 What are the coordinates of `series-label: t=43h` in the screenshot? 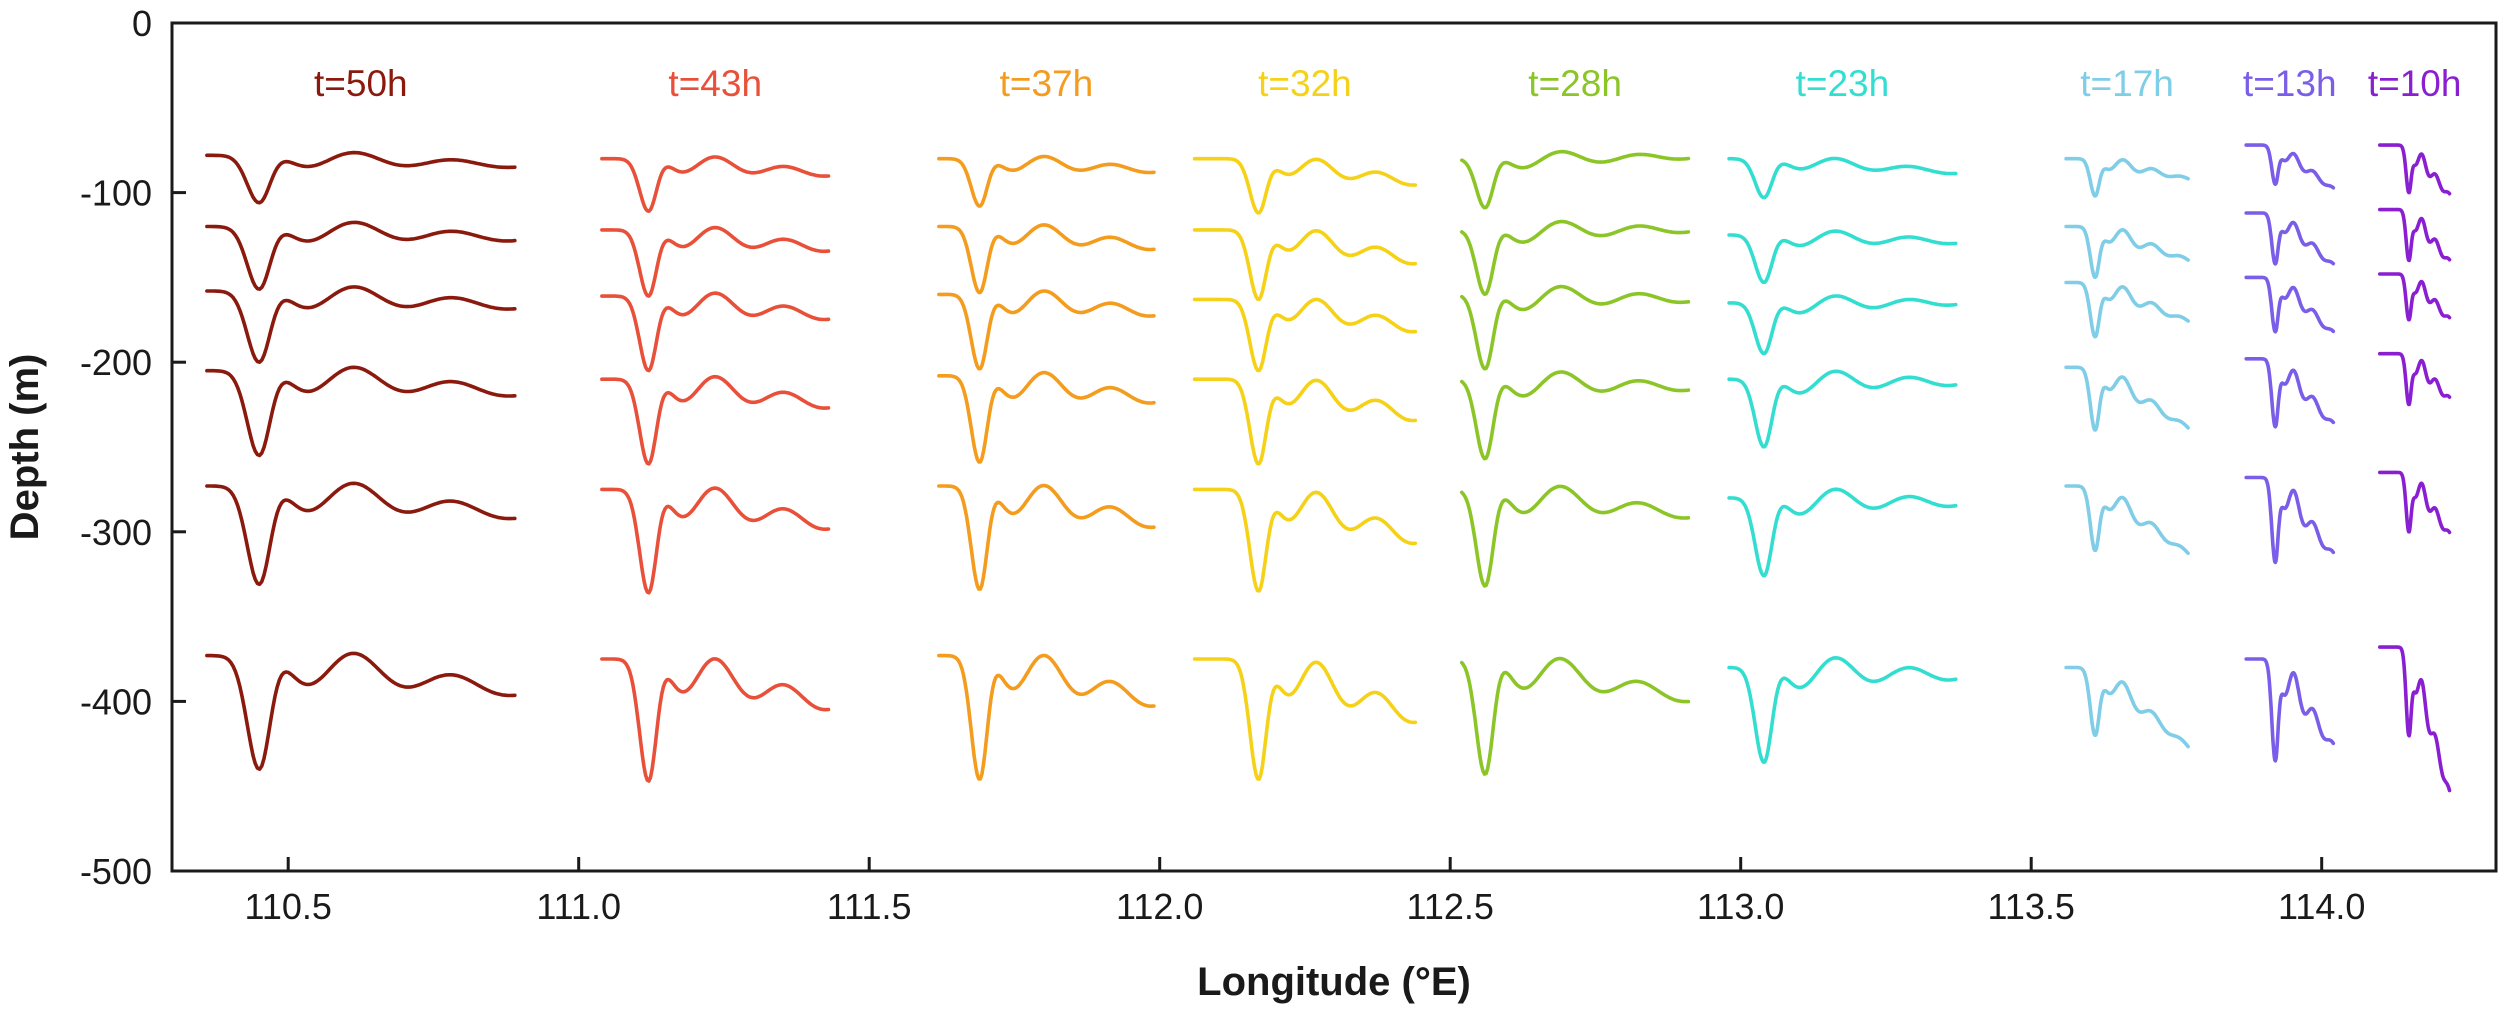 It's located at (715, 83).